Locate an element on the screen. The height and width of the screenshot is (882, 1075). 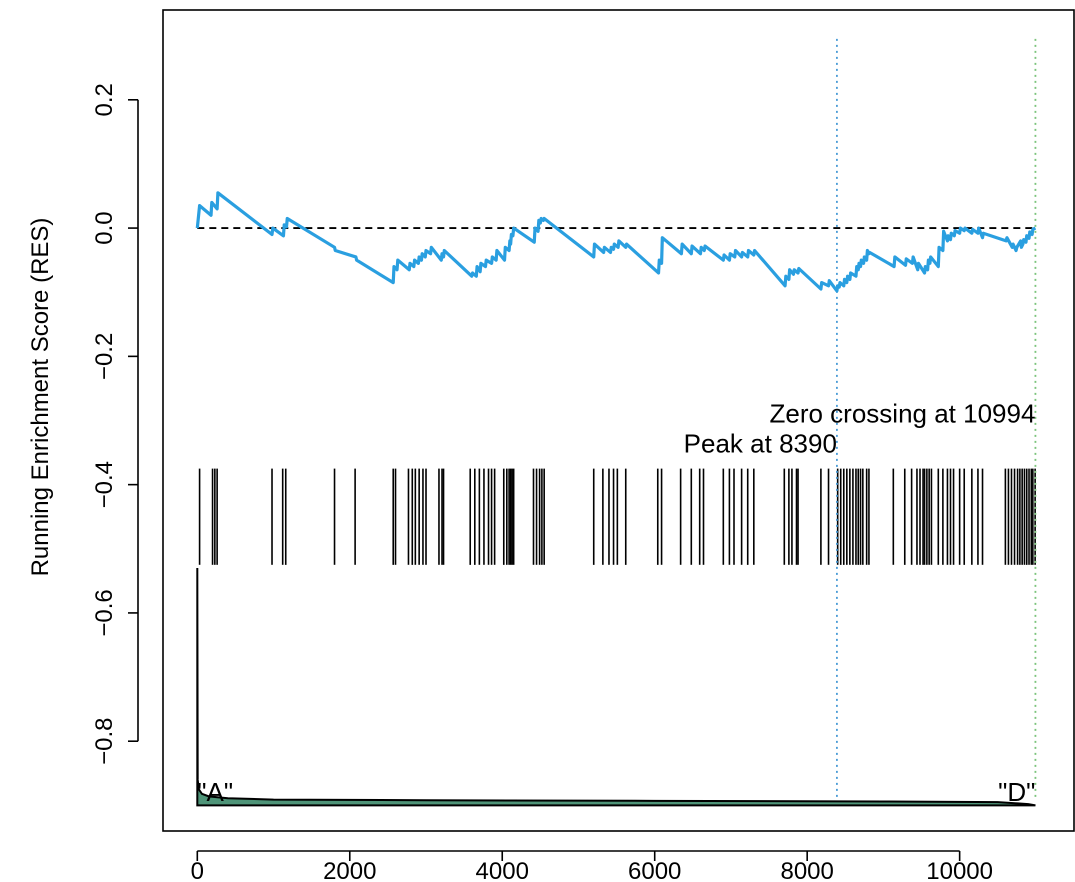
hit-ticks-layer is located at coordinates (617, 516).